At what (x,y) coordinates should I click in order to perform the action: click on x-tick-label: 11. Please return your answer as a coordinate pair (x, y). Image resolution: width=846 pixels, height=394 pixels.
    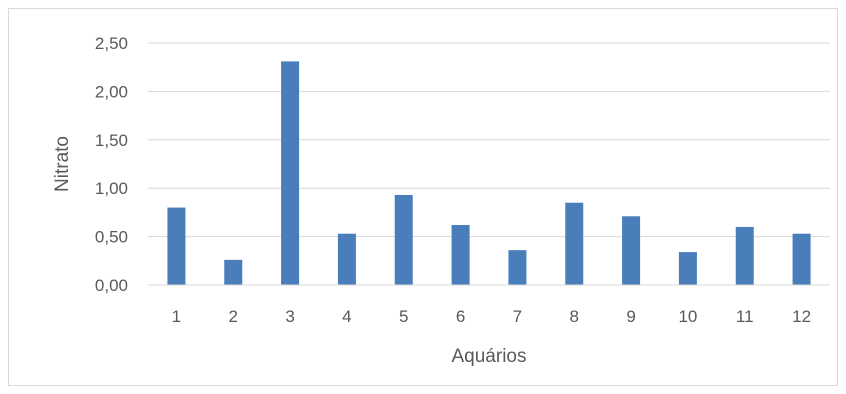
    Looking at the image, I should click on (745, 316).